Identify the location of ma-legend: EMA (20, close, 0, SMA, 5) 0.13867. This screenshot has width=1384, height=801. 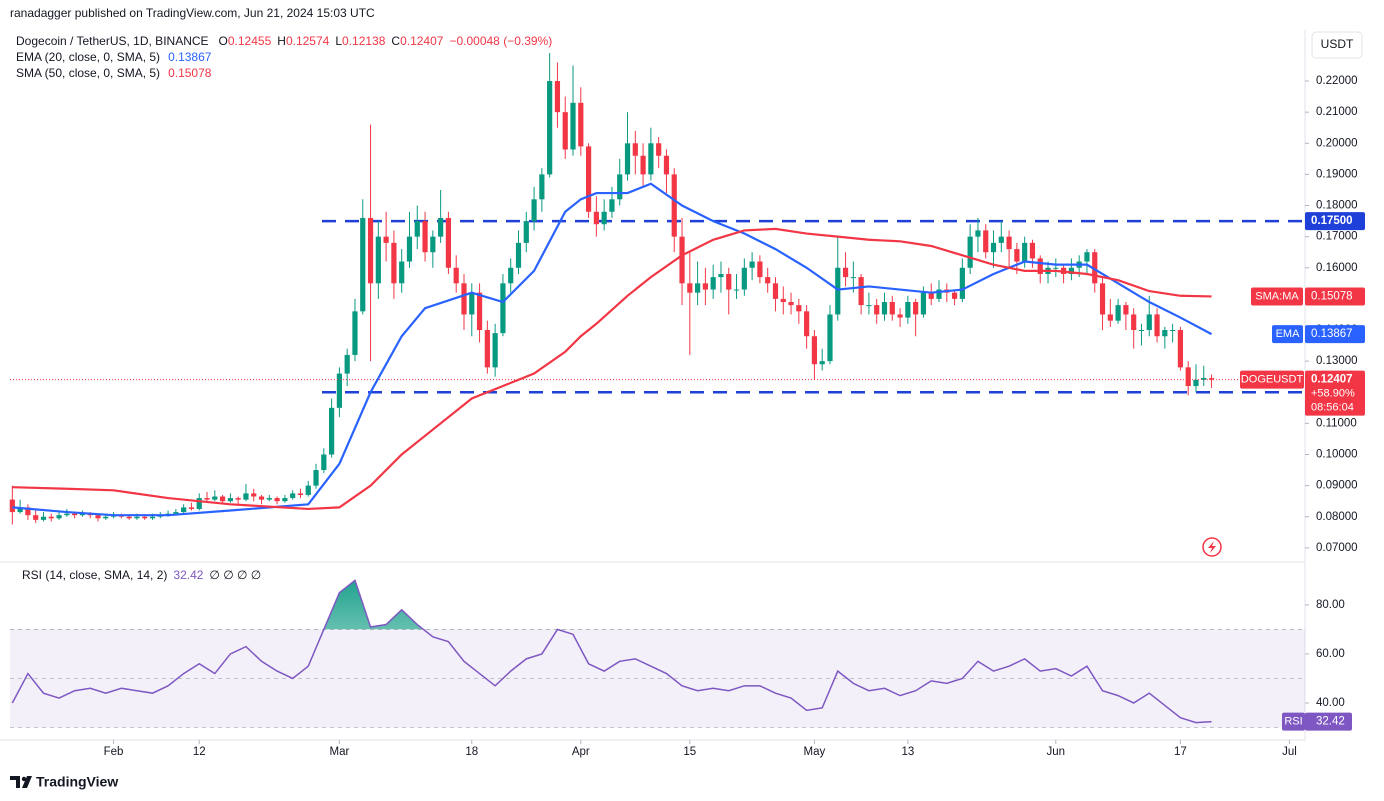
(114, 57).